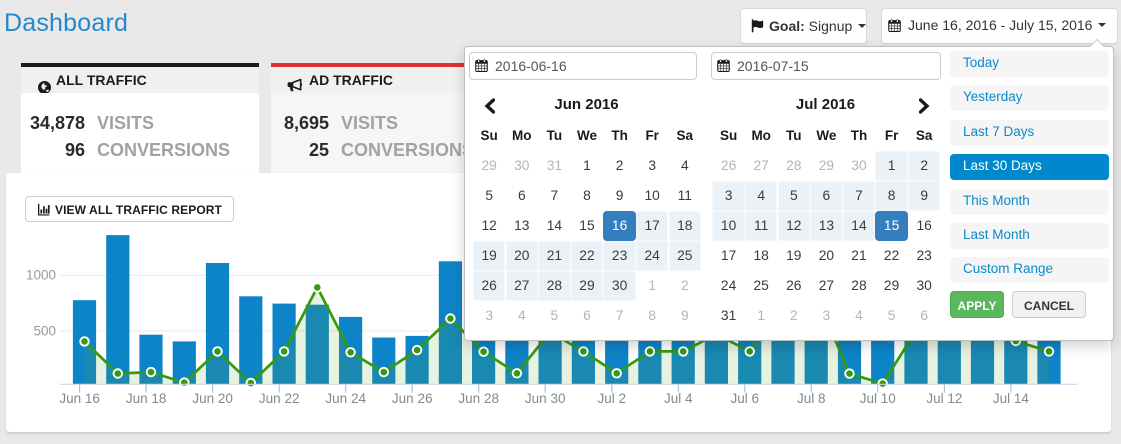 This screenshot has height=444, width=1121. What do you see at coordinates (478, 398) in the screenshot?
I see `svg-text: Jun 28` at bounding box center [478, 398].